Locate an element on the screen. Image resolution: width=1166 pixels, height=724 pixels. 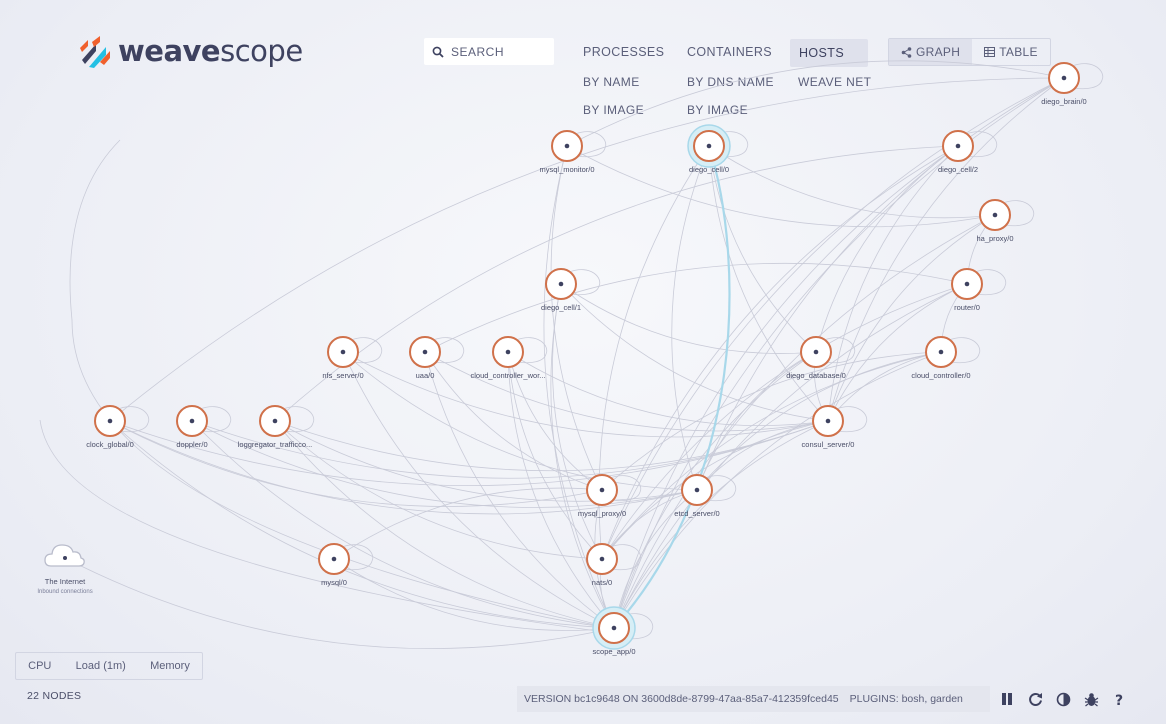
debug-button is located at coordinates (1091, 699).